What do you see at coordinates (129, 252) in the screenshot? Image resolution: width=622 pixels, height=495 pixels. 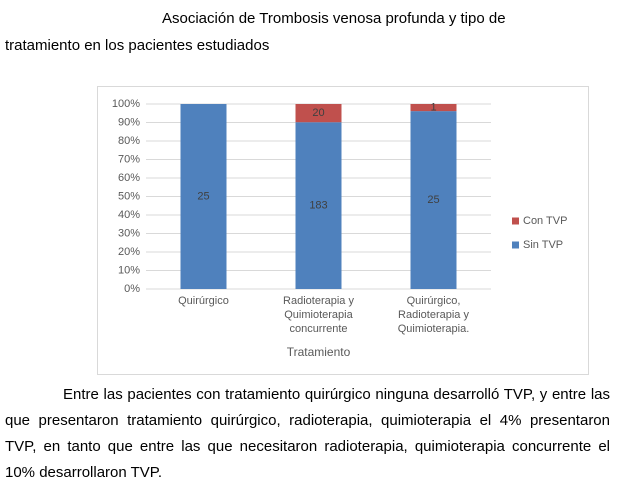 I see `y-tick-label: 20%` at bounding box center [129, 252].